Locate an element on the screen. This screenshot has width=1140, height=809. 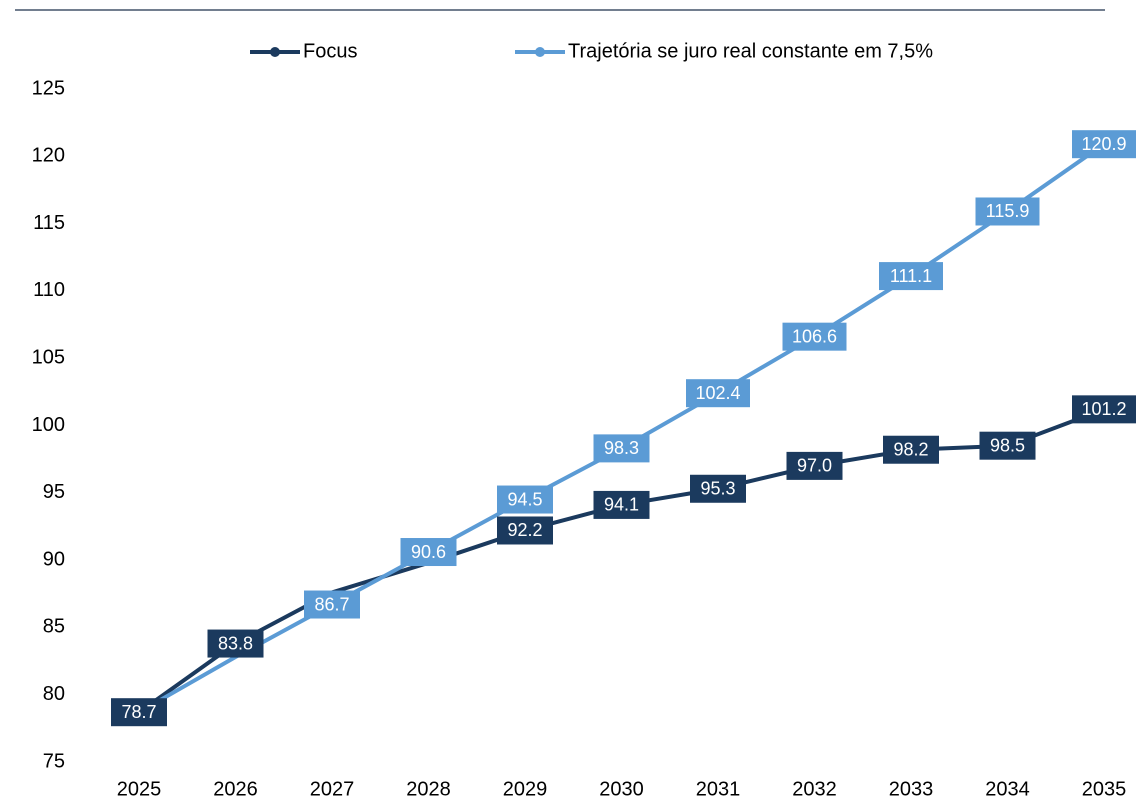
y-tick-label: 75 is located at coordinates (54, 761).